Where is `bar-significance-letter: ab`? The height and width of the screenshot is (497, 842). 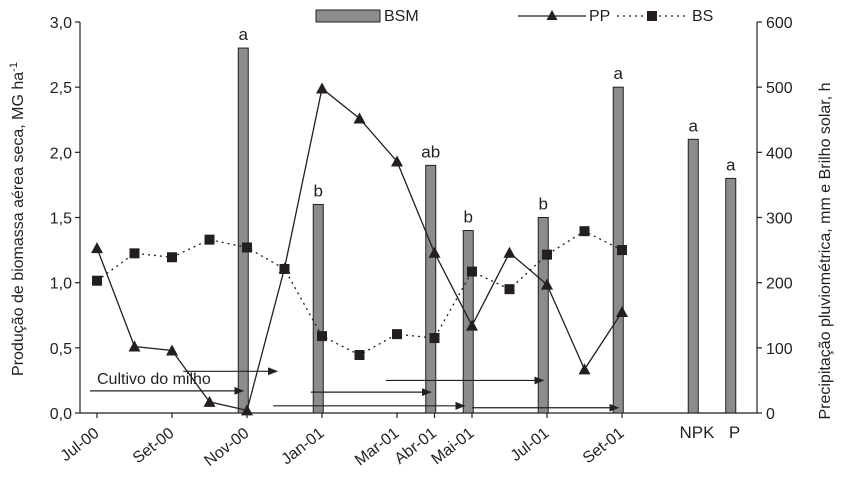 bar-significance-letter: ab is located at coordinates (430, 151).